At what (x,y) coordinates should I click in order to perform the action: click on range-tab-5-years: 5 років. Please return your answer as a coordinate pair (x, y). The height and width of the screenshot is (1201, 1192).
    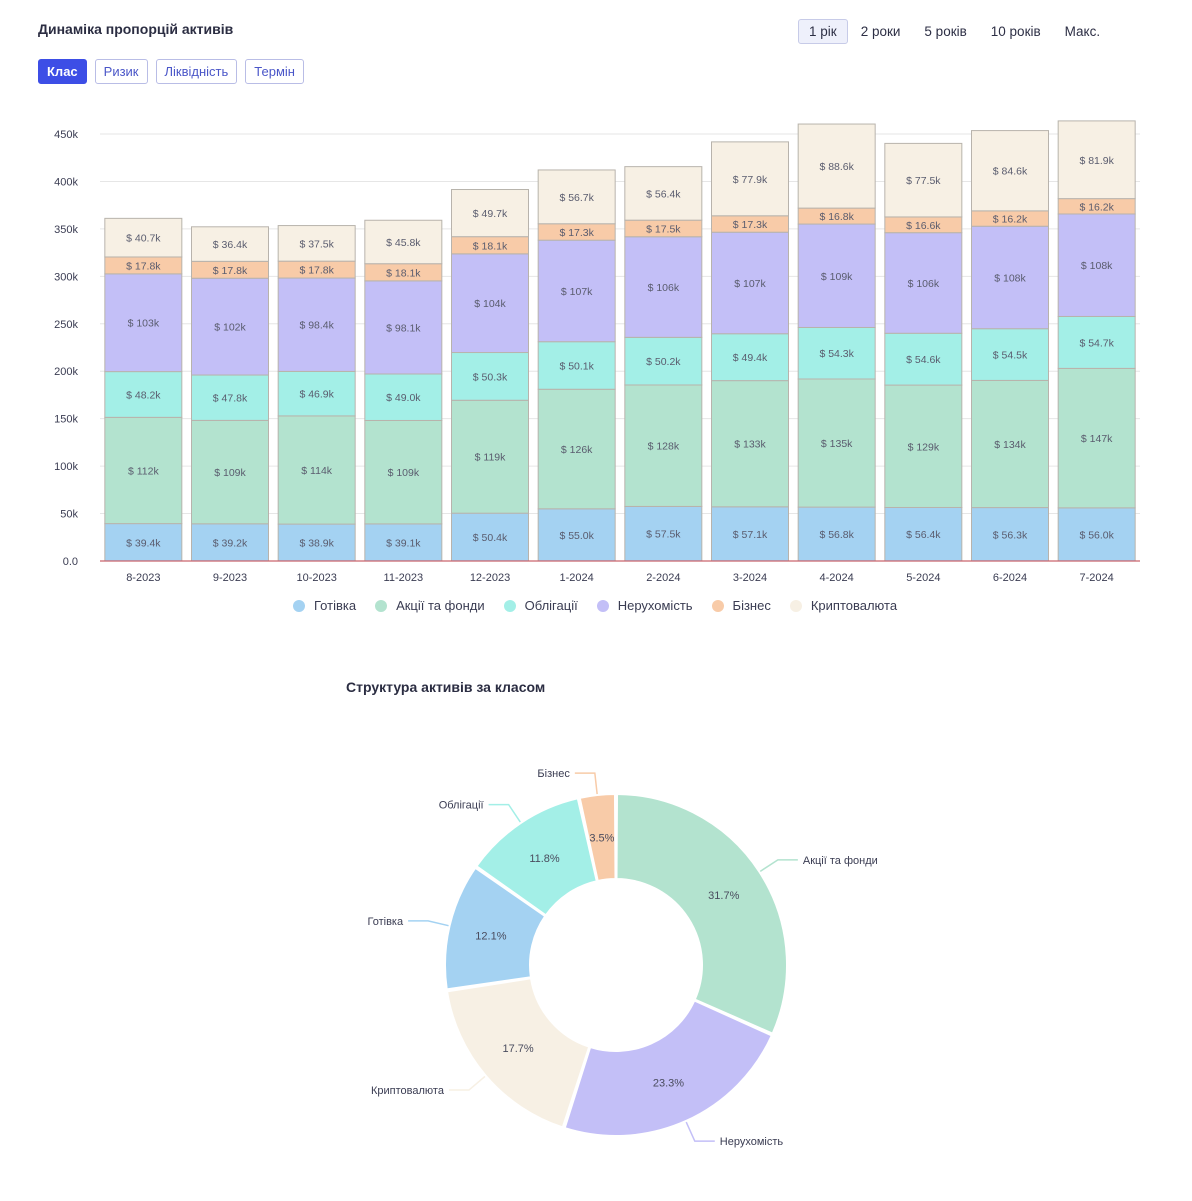
    Looking at the image, I should click on (945, 31).